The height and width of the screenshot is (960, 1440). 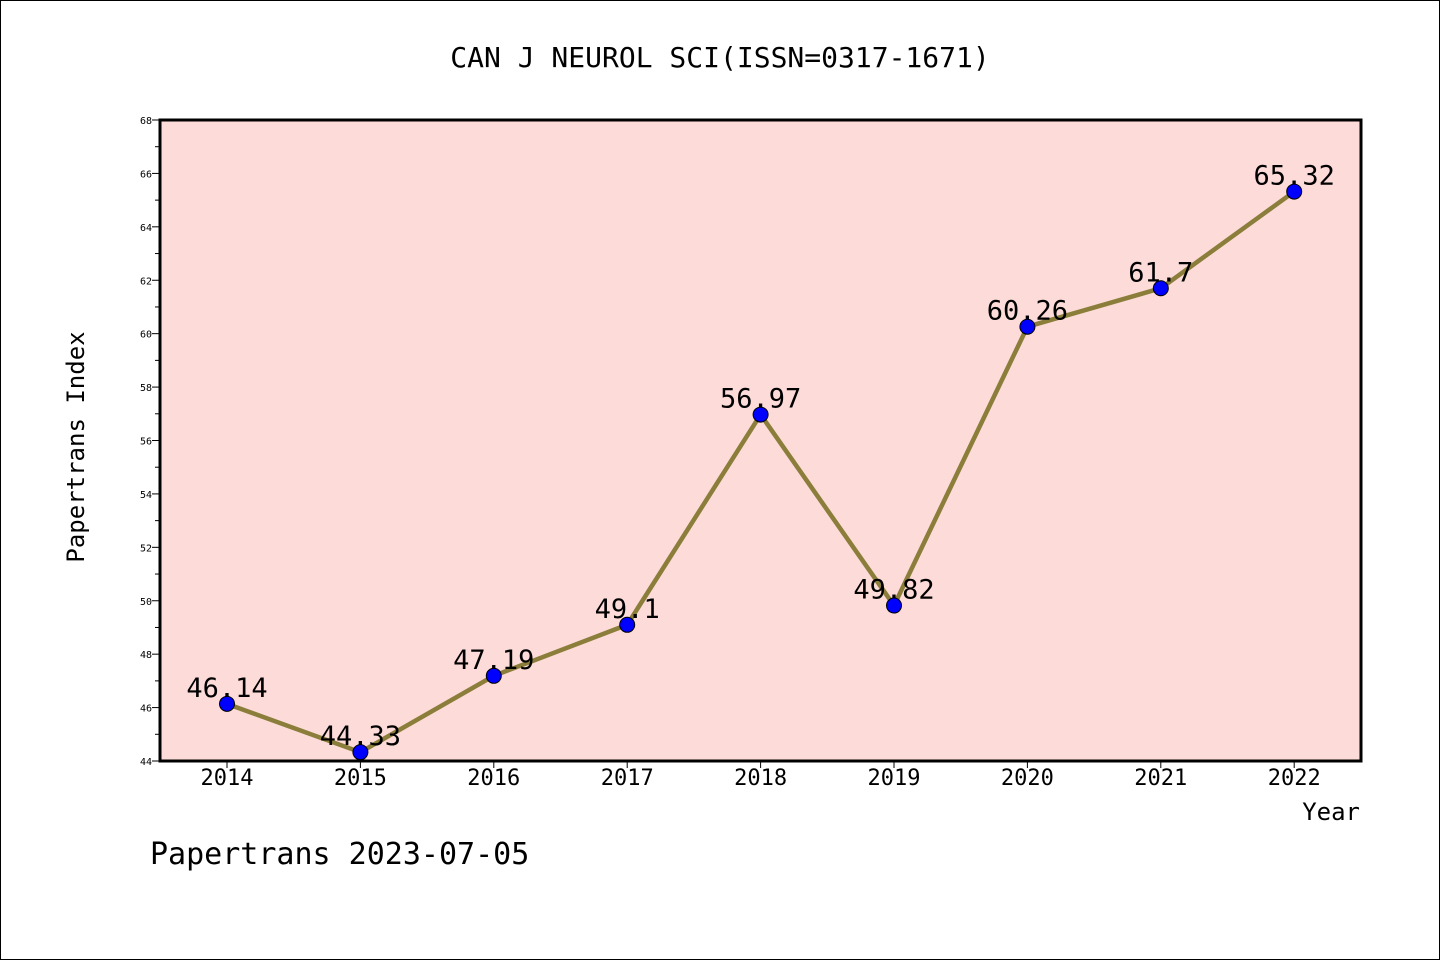 What do you see at coordinates (493, 778) in the screenshot?
I see `x-tick-label: 2016` at bounding box center [493, 778].